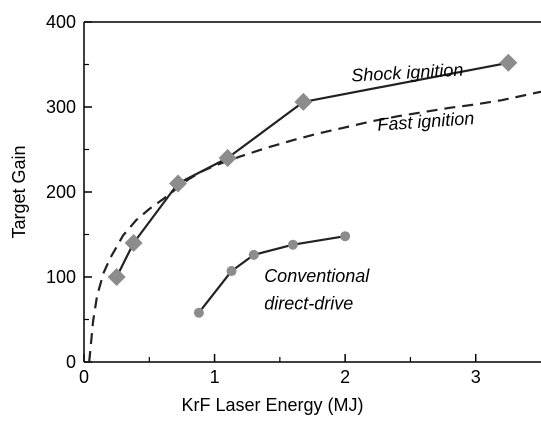 The image size is (541, 423). Describe the element at coordinates (19, 191) in the screenshot. I see `y-axis-title: Target Gain` at that location.